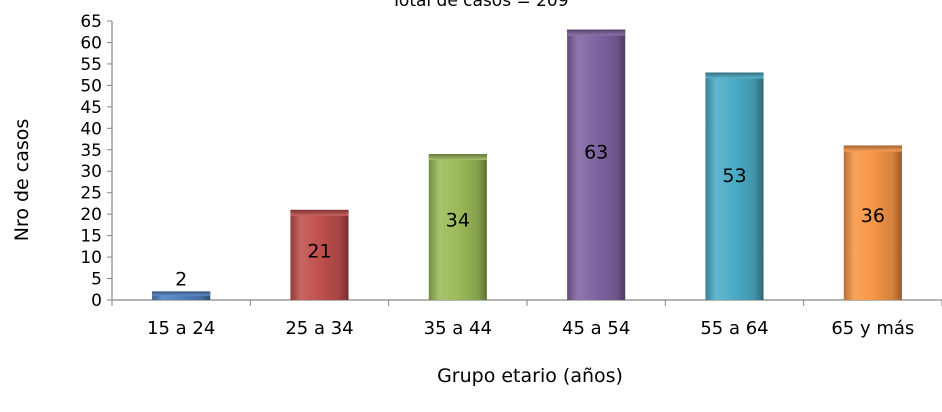 The image size is (942, 412). What do you see at coordinates (181, 279) in the screenshot?
I see `data-label: 2` at bounding box center [181, 279].